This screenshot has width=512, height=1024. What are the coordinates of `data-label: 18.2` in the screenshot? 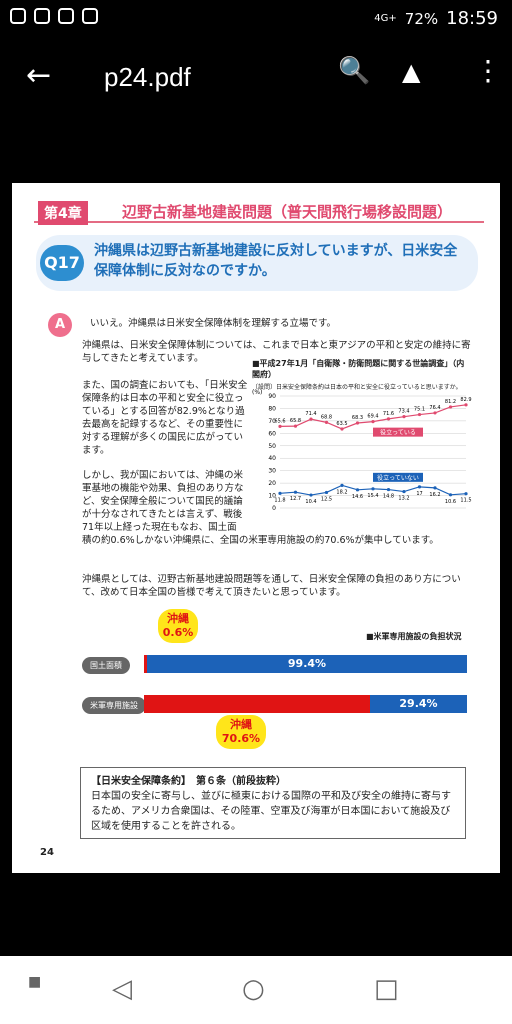 It's located at (341, 492).